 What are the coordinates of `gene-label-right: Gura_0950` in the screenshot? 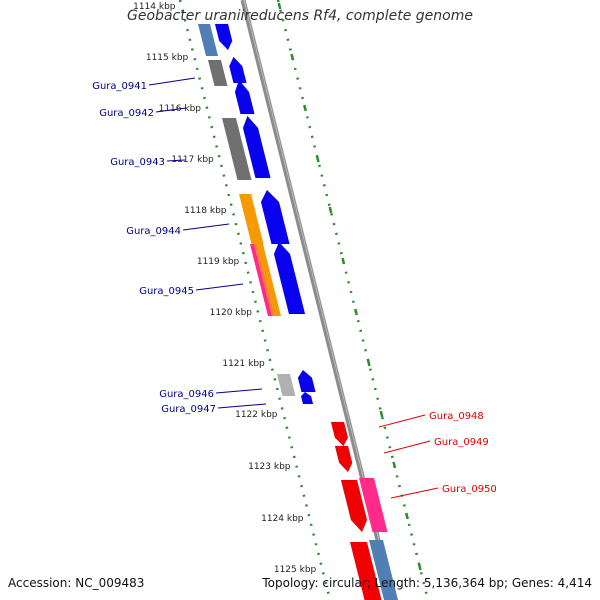 It's located at (469, 489).